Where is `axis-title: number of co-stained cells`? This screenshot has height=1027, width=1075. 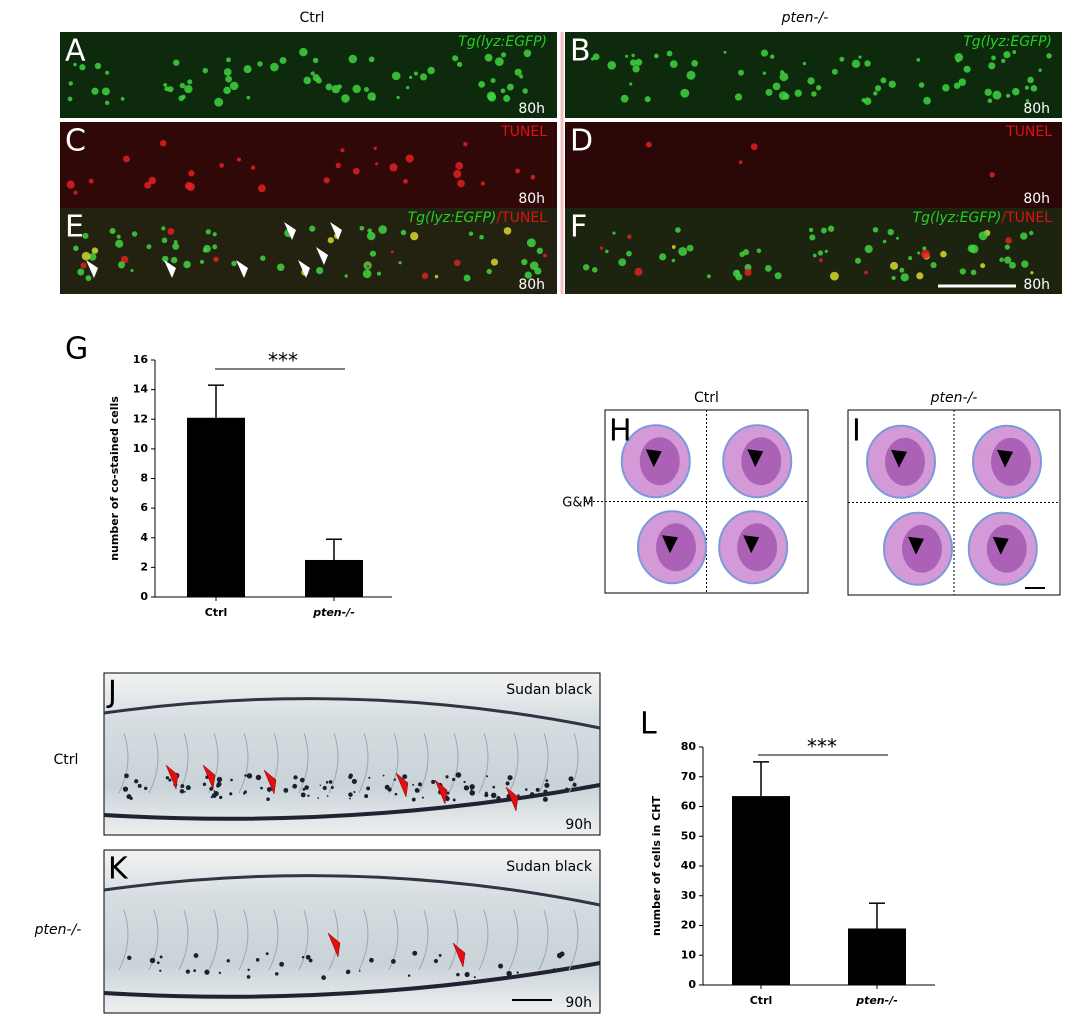
axis-title: number of co-stained cells is located at coordinates (114, 478).